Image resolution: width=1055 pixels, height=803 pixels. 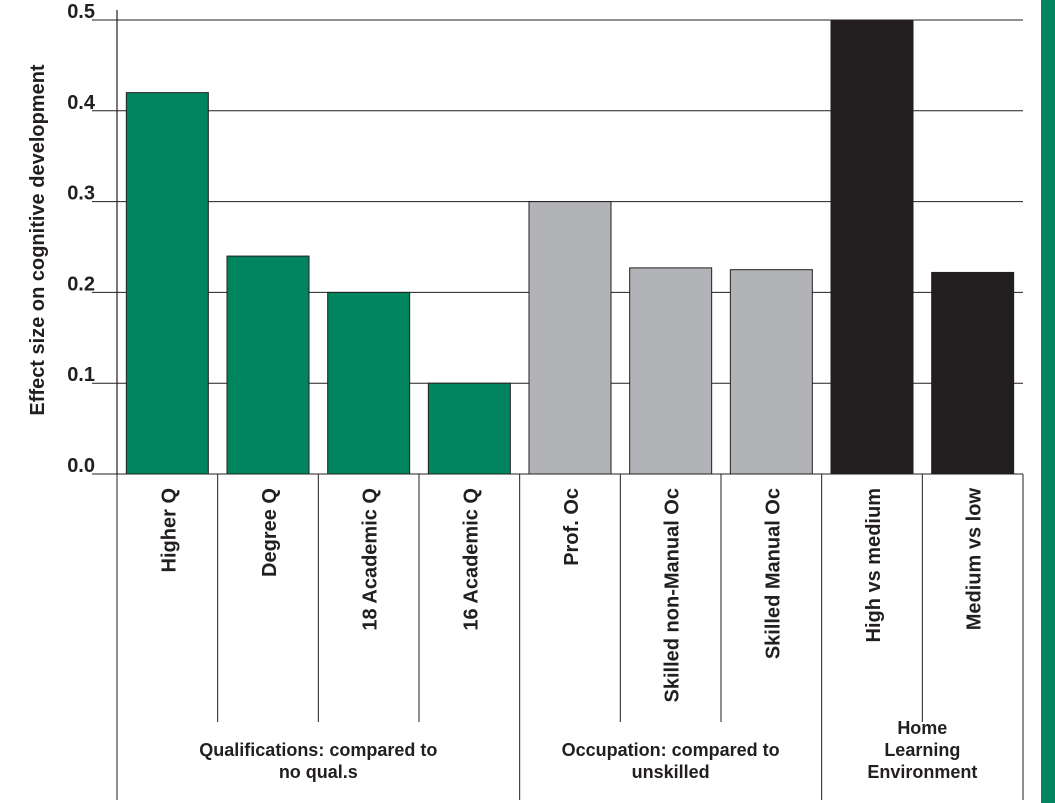 I want to click on group-label: Occupation: compared to, so click(x=671, y=750).